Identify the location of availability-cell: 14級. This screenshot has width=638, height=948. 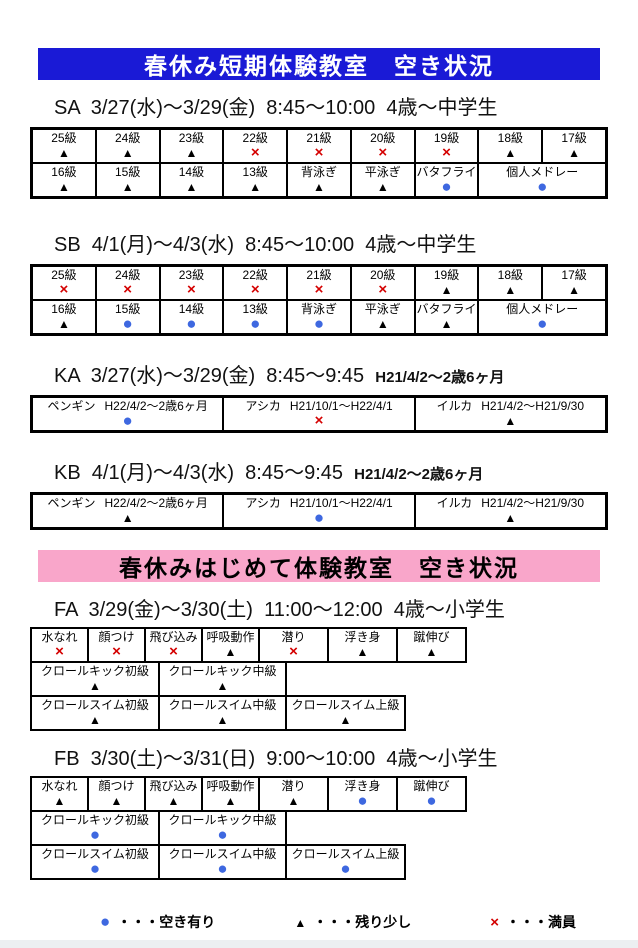
(191, 317).